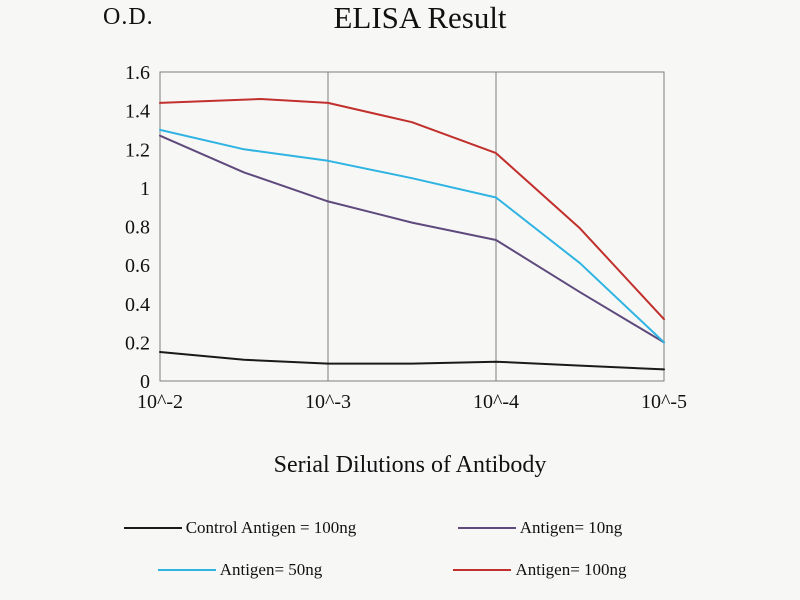  I want to click on svg-text: 0.8, so click(137, 228).